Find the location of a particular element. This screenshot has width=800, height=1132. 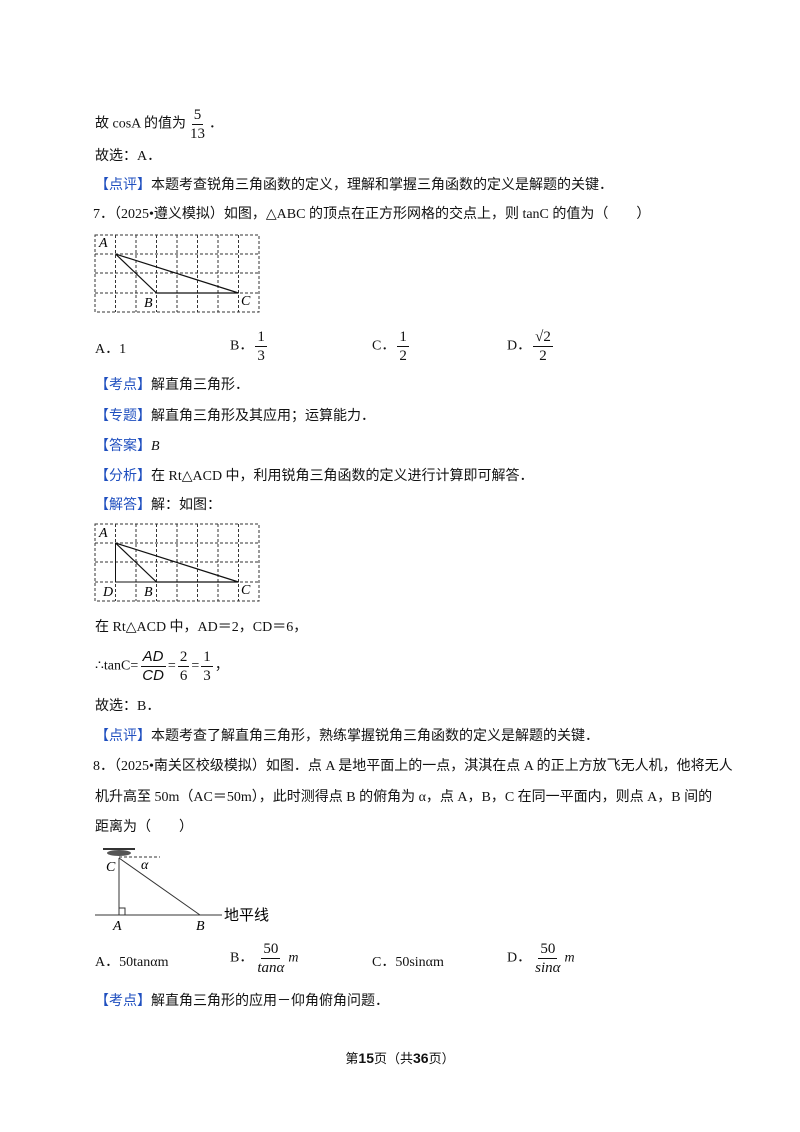

line: 【点评】本题考查了解直角三角形，熟练掌握锐角三角函数的定义是解题的关键． is located at coordinates (347, 737).